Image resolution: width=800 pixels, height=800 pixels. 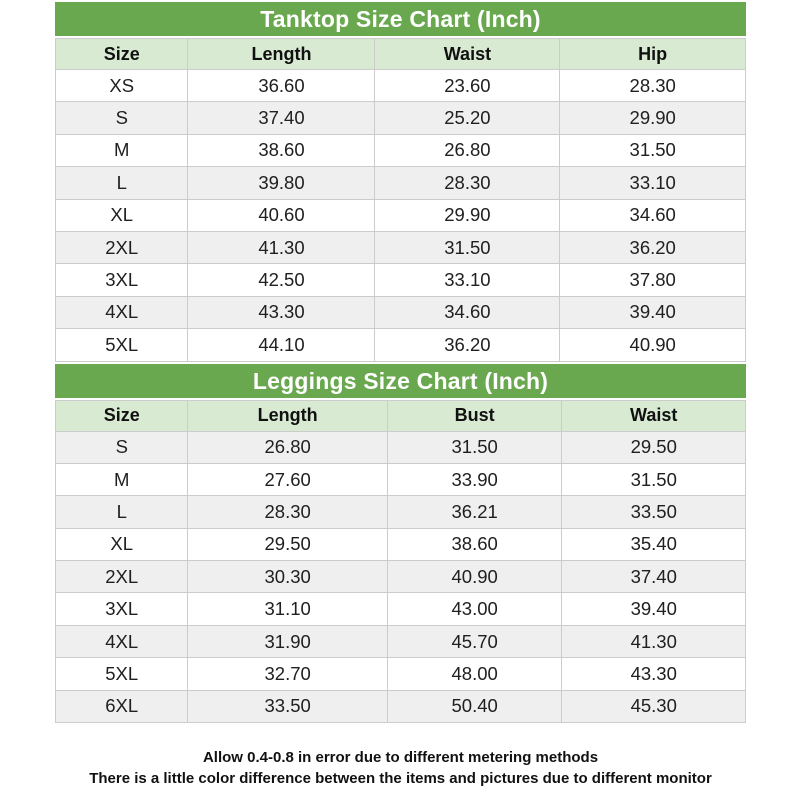 What do you see at coordinates (467, 150) in the screenshot?
I see `waist-cell: 26.80` at bounding box center [467, 150].